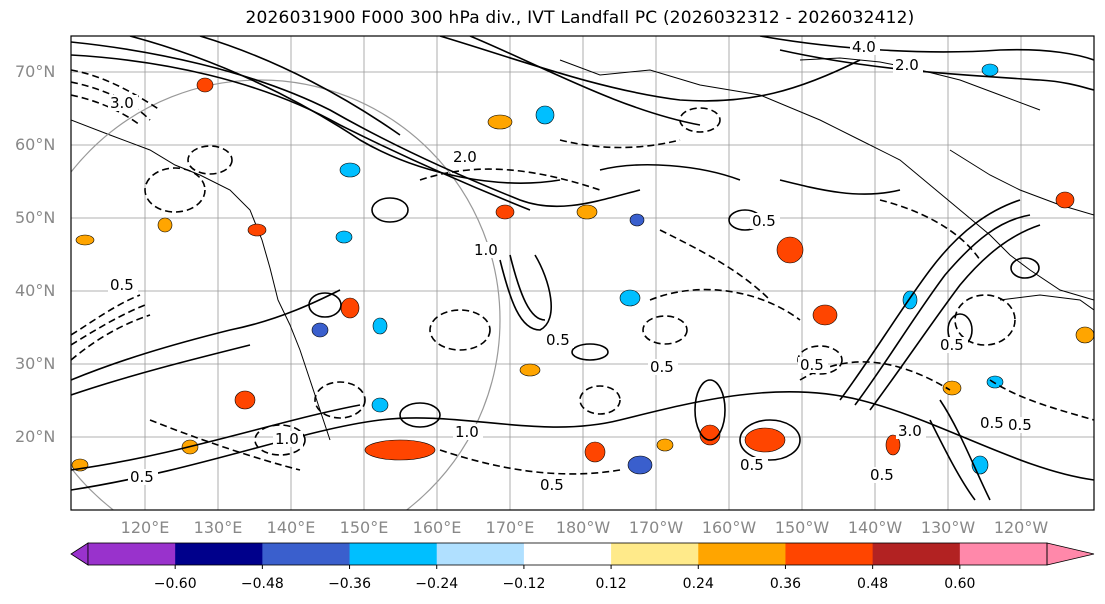 This screenshot has width=1105, height=604. What do you see at coordinates (960, 584) in the screenshot?
I see `colorbar-tick-label: 0.60` at bounding box center [960, 584].